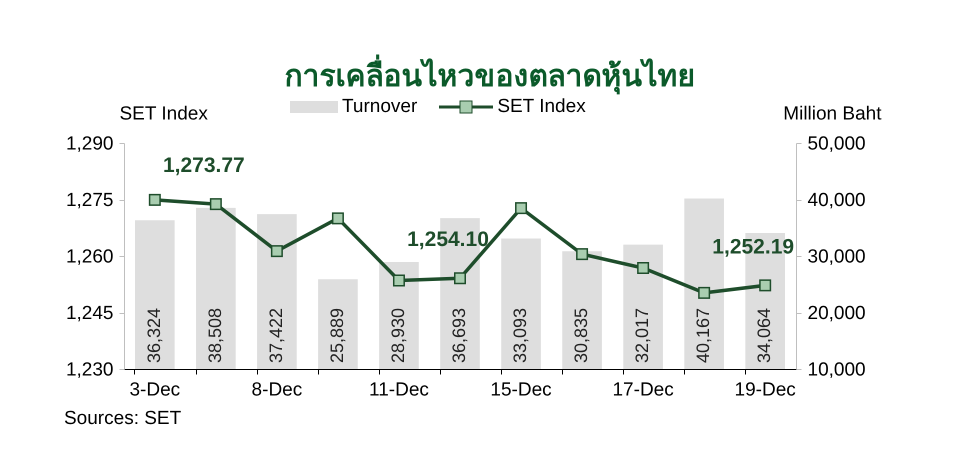 The height and width of the screenshot is (464, 980). I want to click on x-tick-label: 17-Dec, so click(643, 390).